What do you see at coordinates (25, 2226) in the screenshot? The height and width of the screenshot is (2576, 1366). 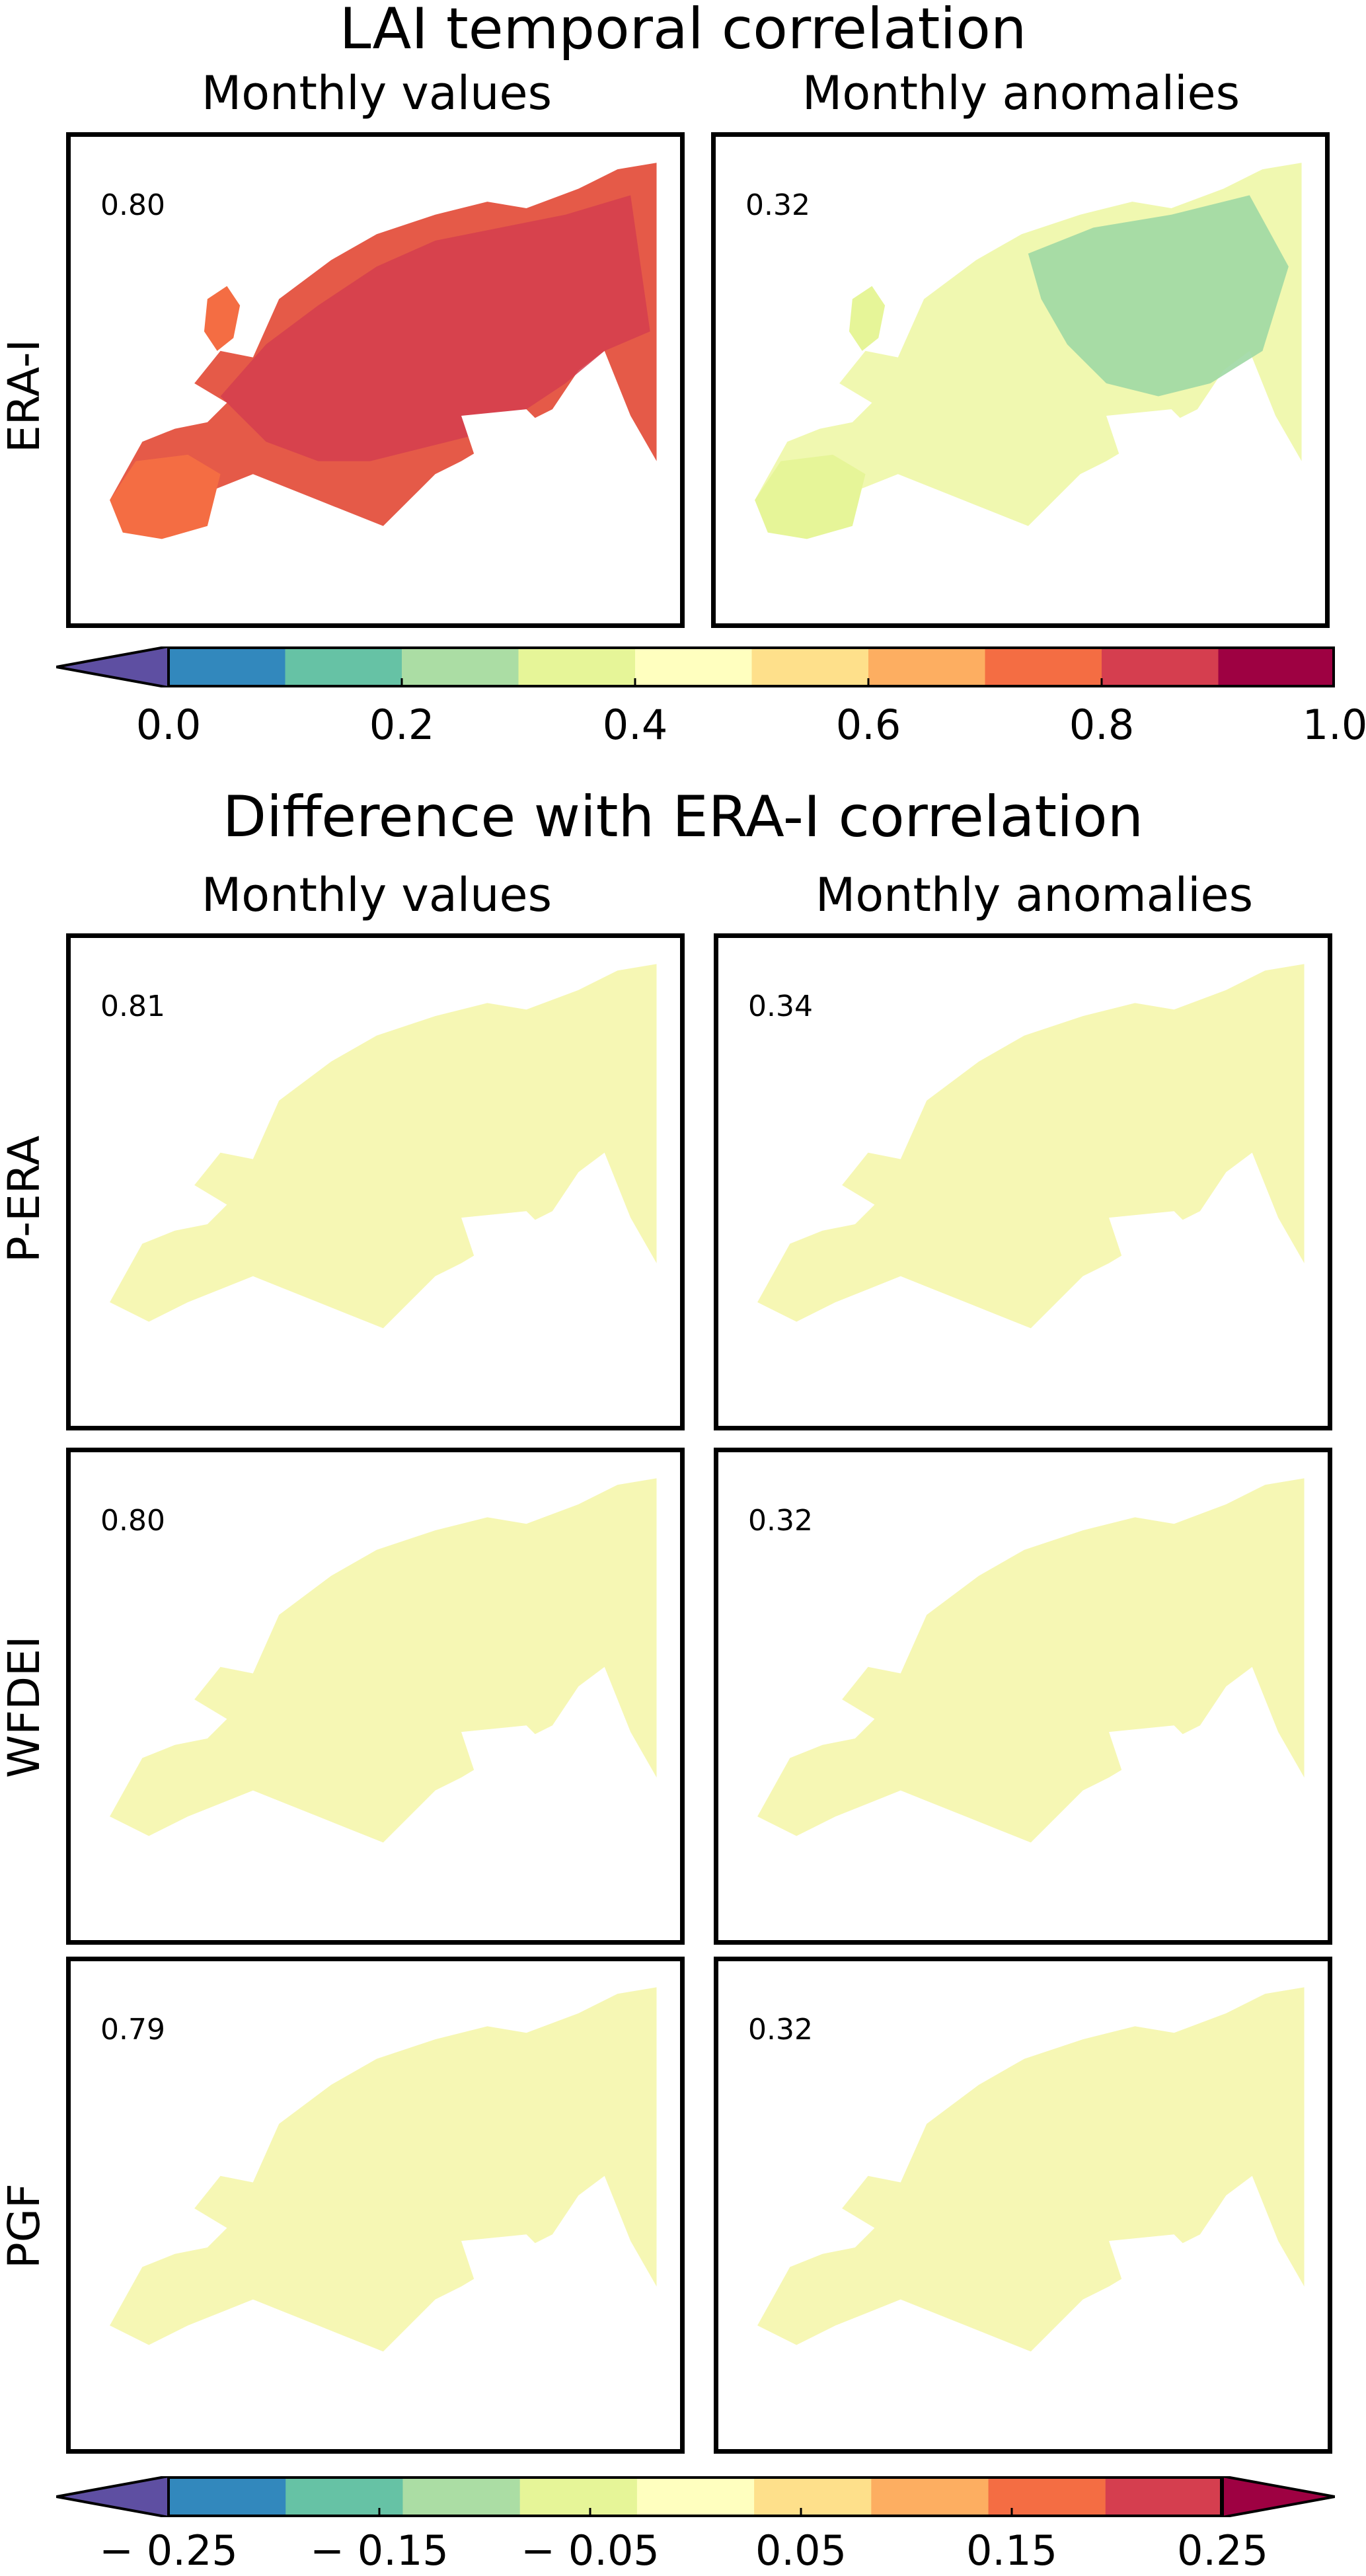 I see `row-label-pgf: PGF` at bounding box center [25, 2226].